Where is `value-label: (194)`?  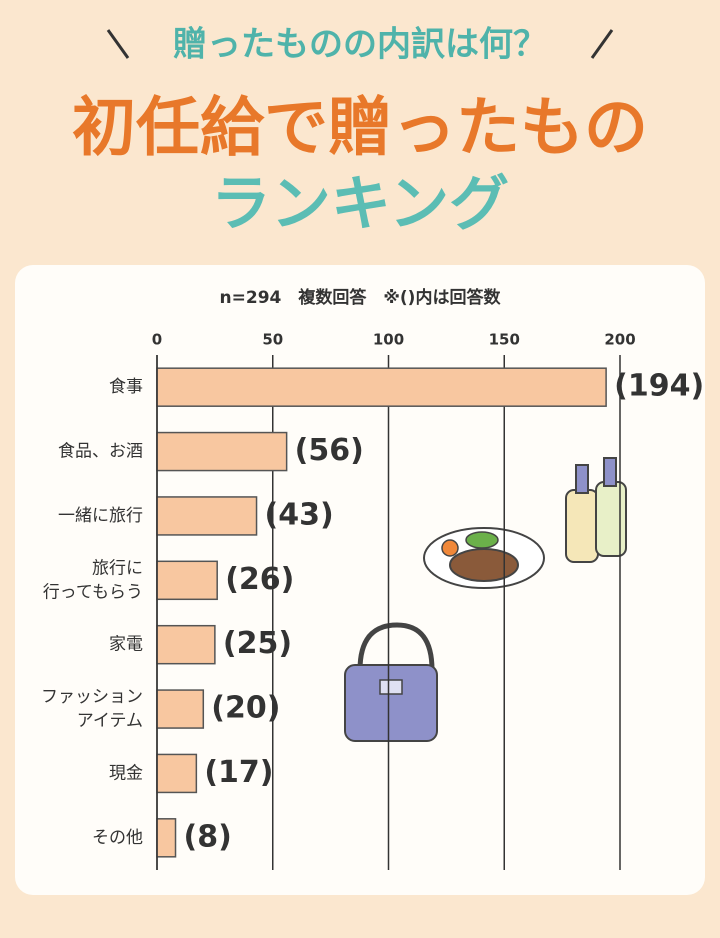
value-label: (194) is located at coordinates (659, 386).